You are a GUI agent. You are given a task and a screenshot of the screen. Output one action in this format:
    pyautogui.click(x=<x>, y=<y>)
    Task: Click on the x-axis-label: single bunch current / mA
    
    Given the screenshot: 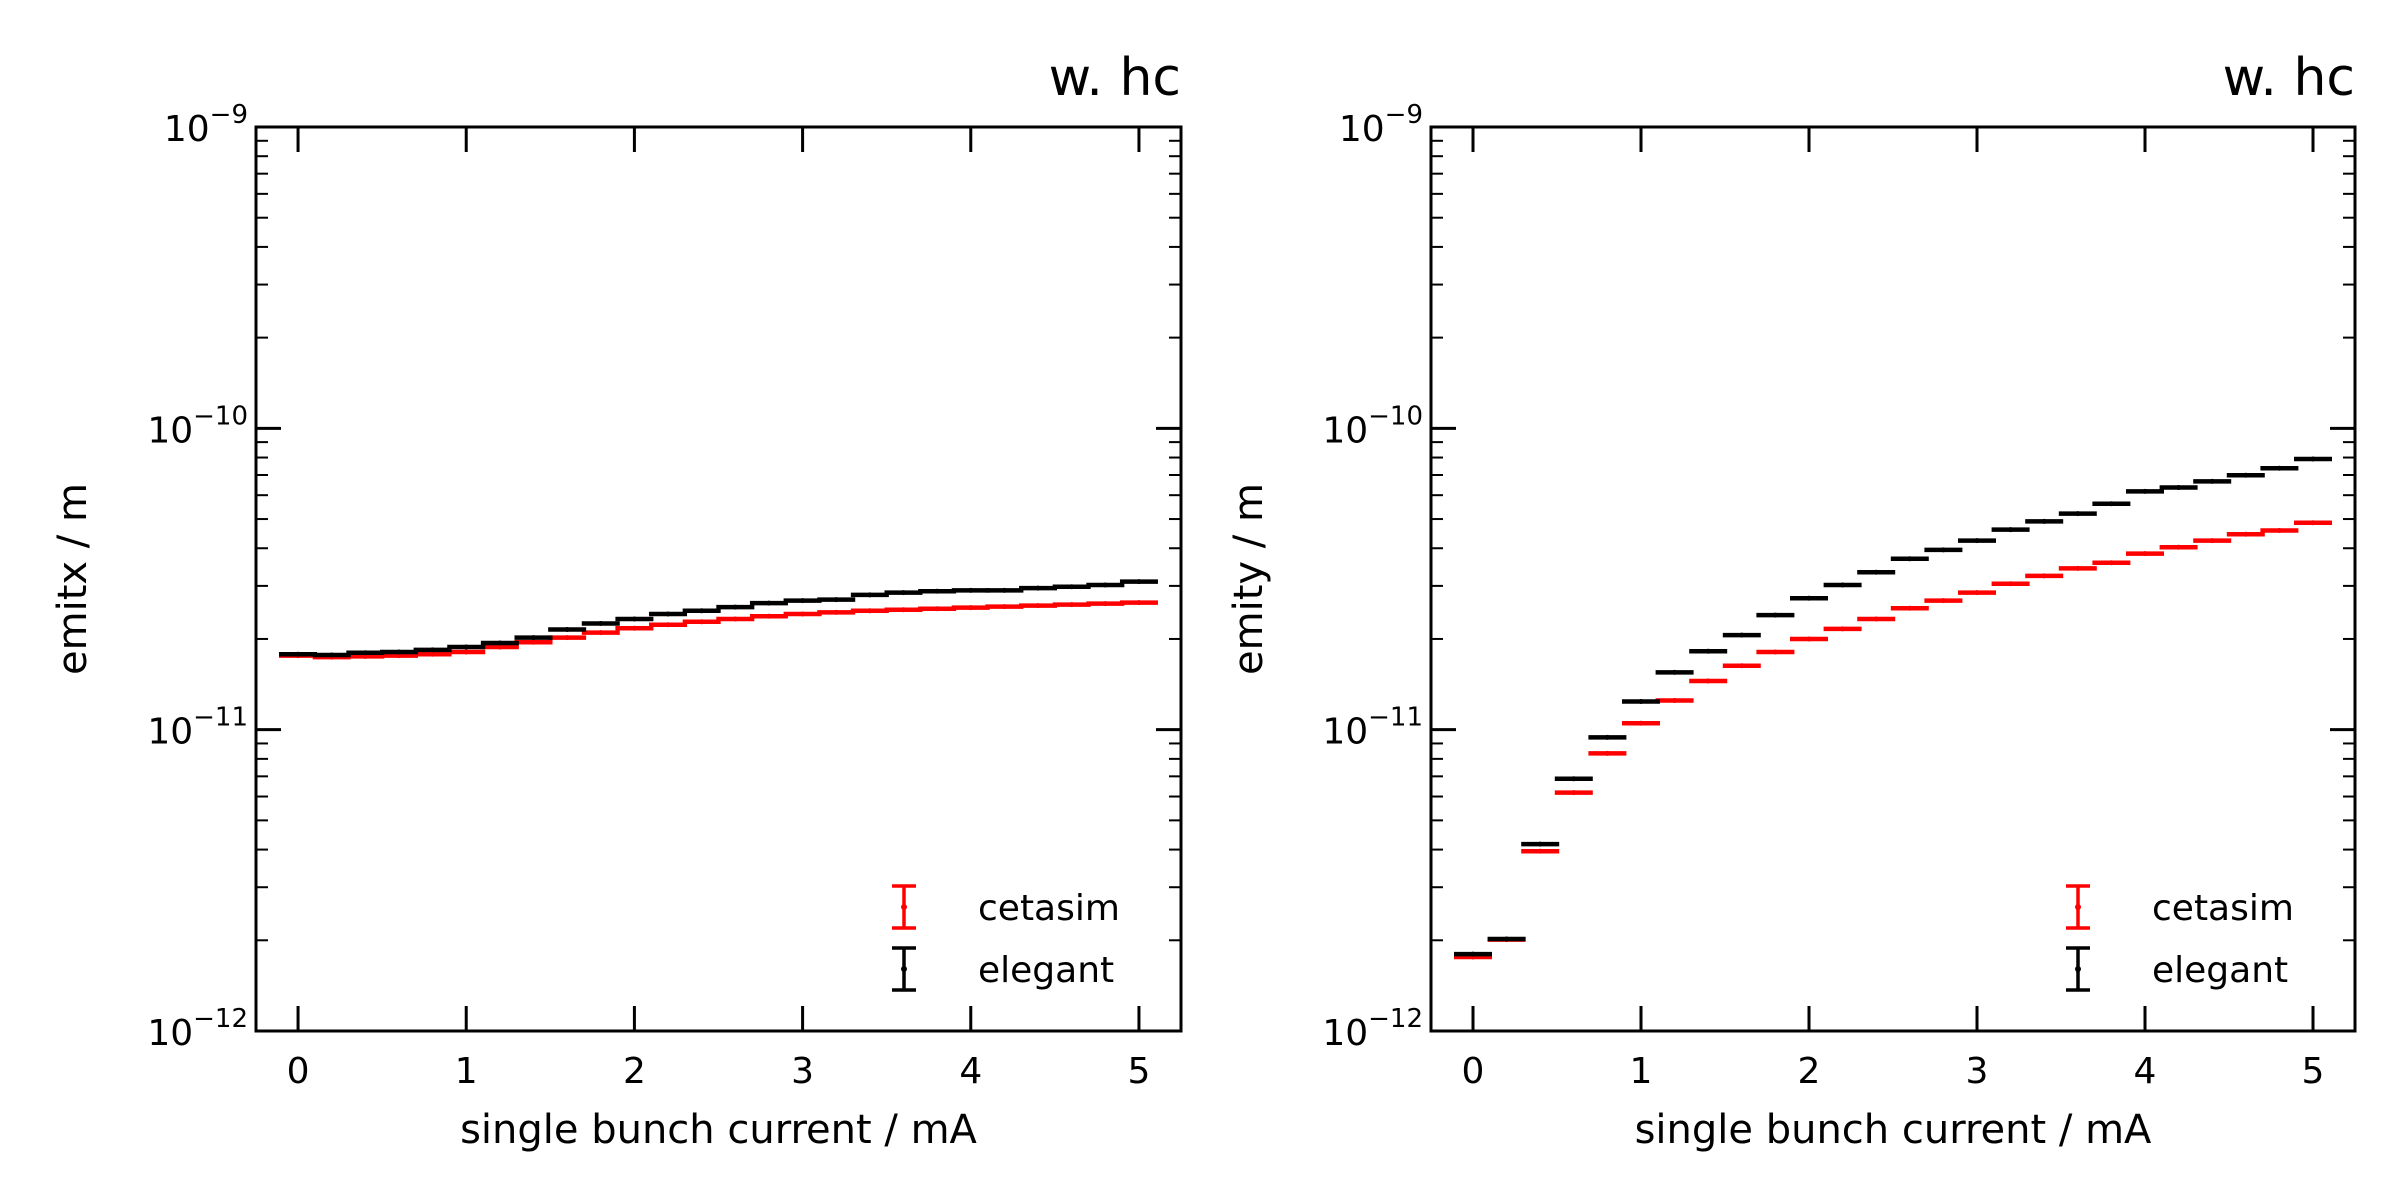 What is the action you would take?
    pyautogui.click(x=718, y=1130)
    